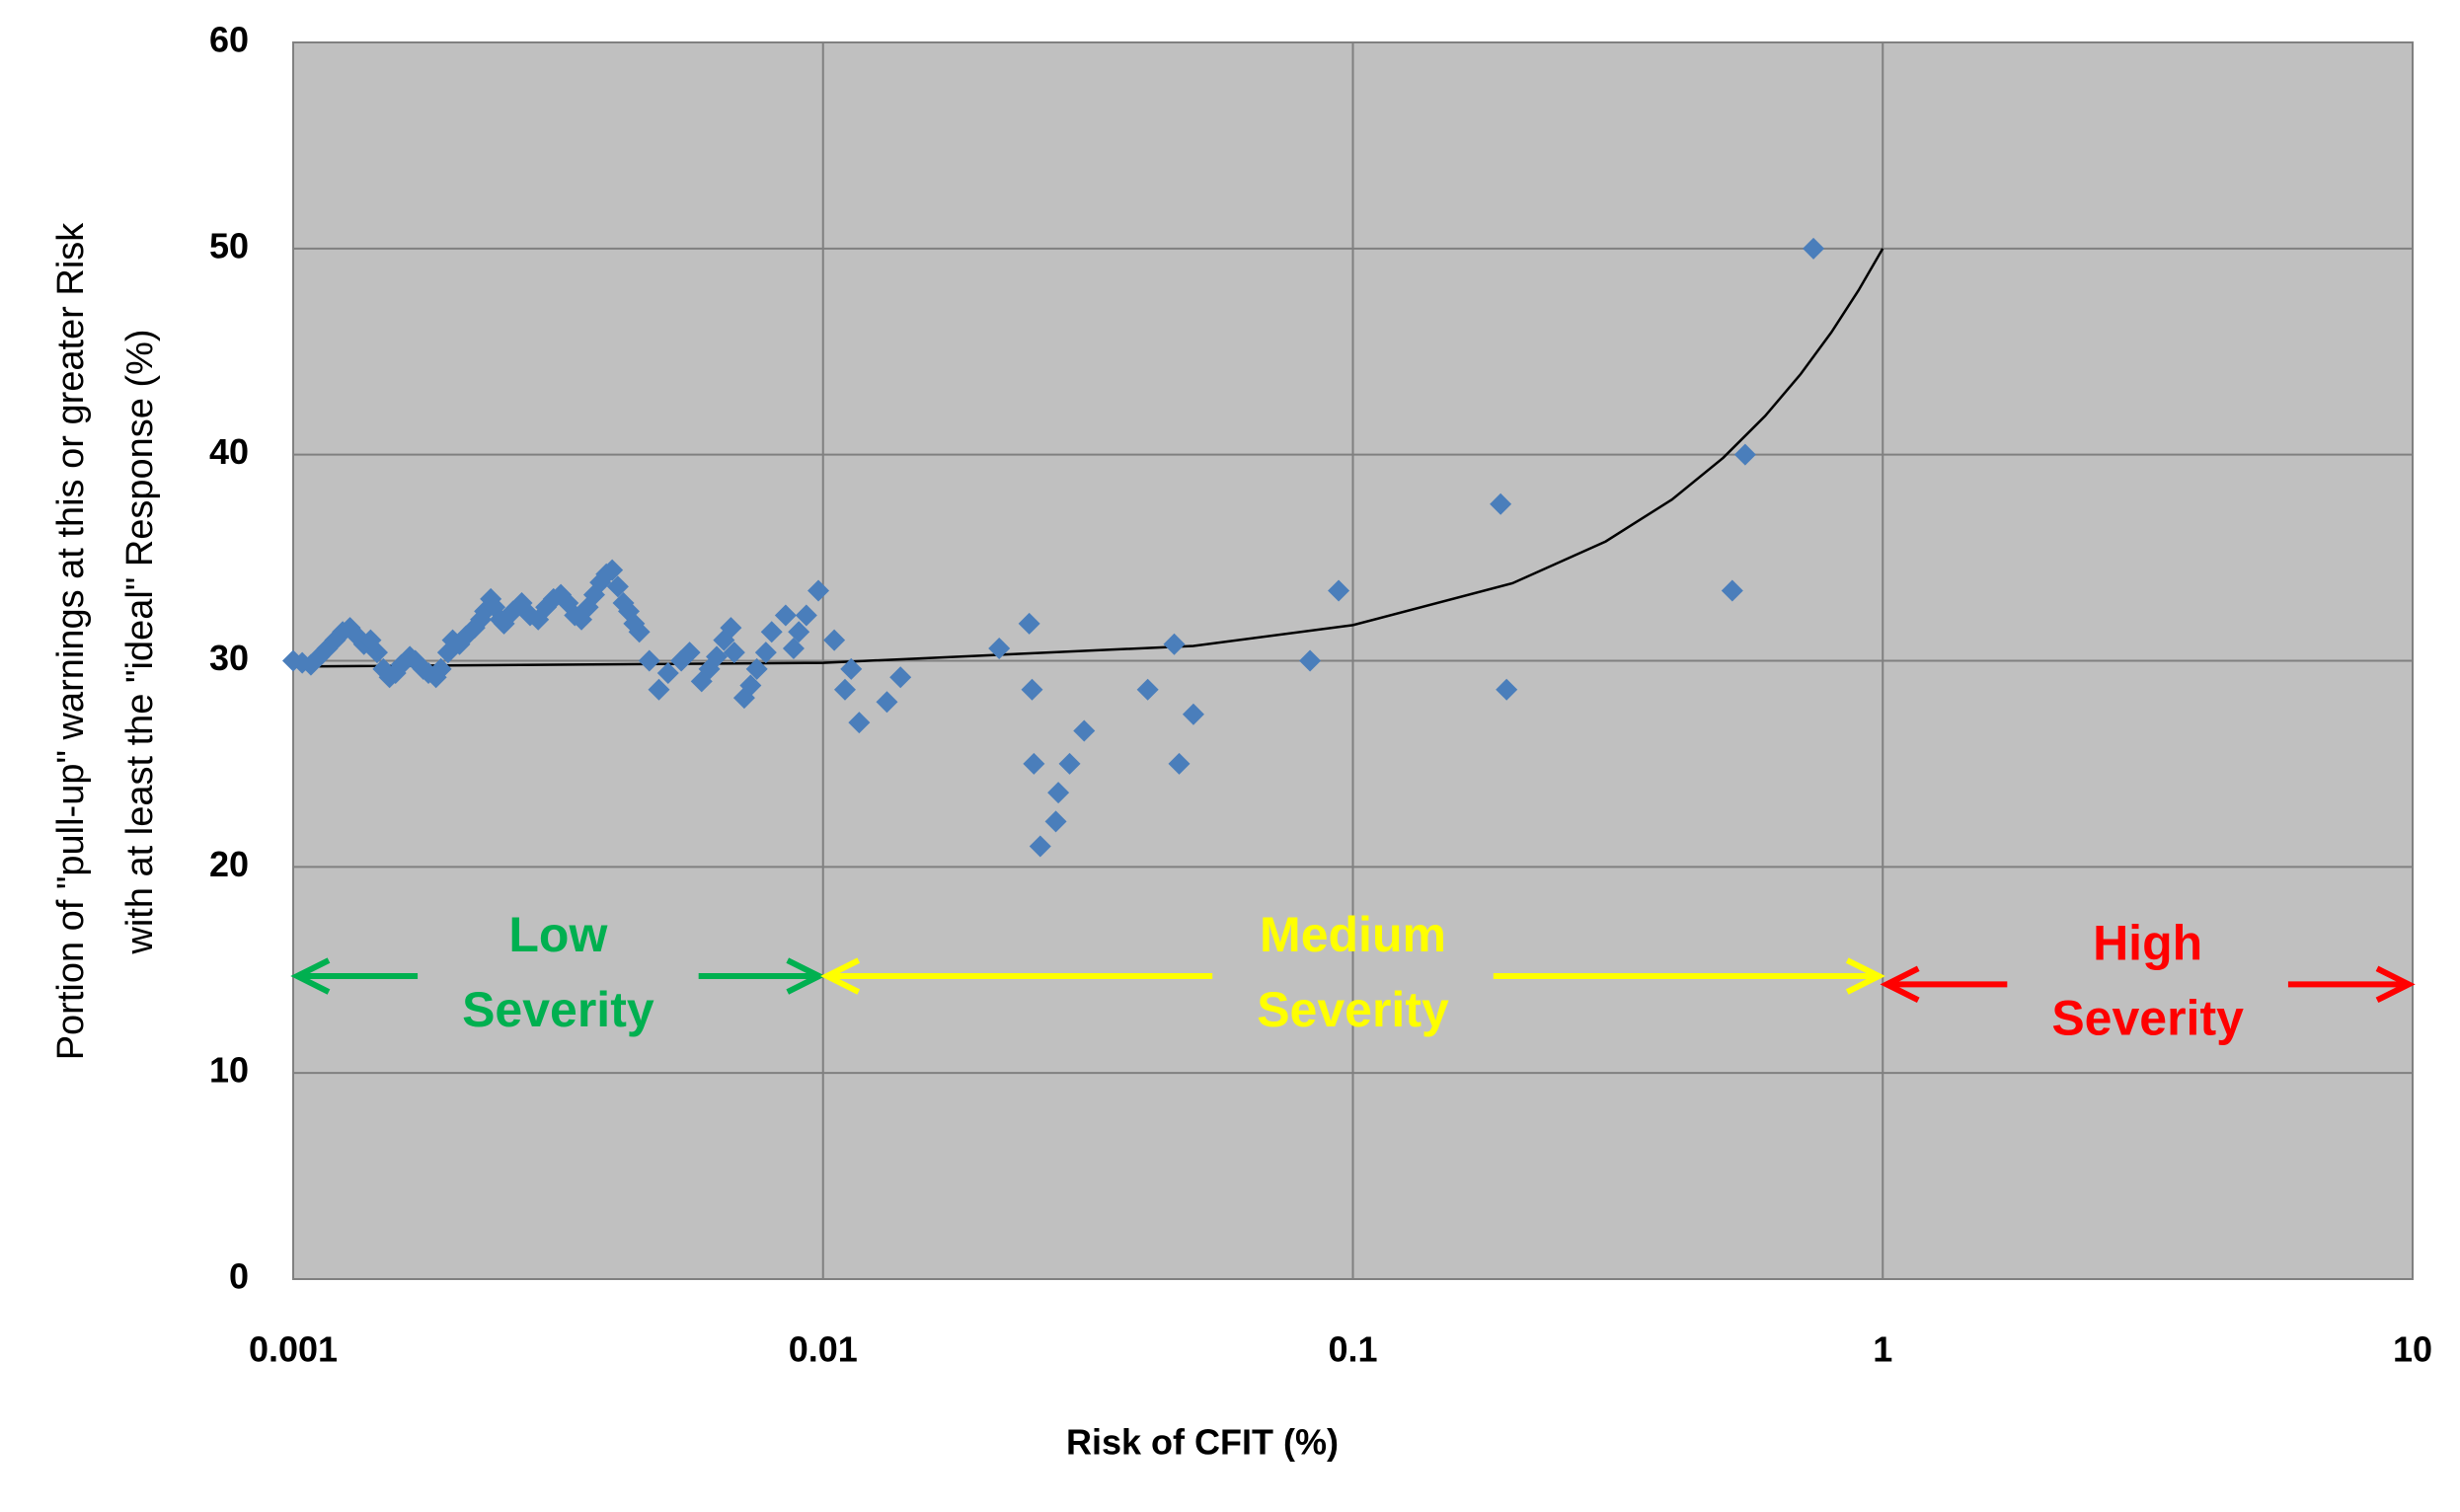 This screenshot has height=1512, width=2460. Describe the element at coordinates (823, 1350) in the screenshot. I see `x-tick-label: 0.01` at that location.